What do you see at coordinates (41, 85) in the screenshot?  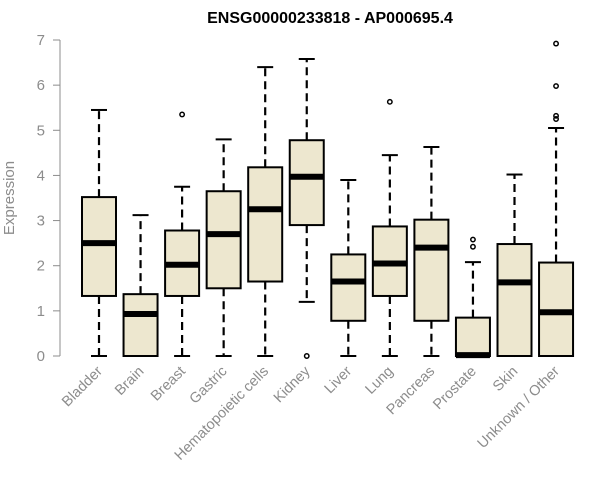 I see `y-tick-label: 6` at bounding box center [41, 85].